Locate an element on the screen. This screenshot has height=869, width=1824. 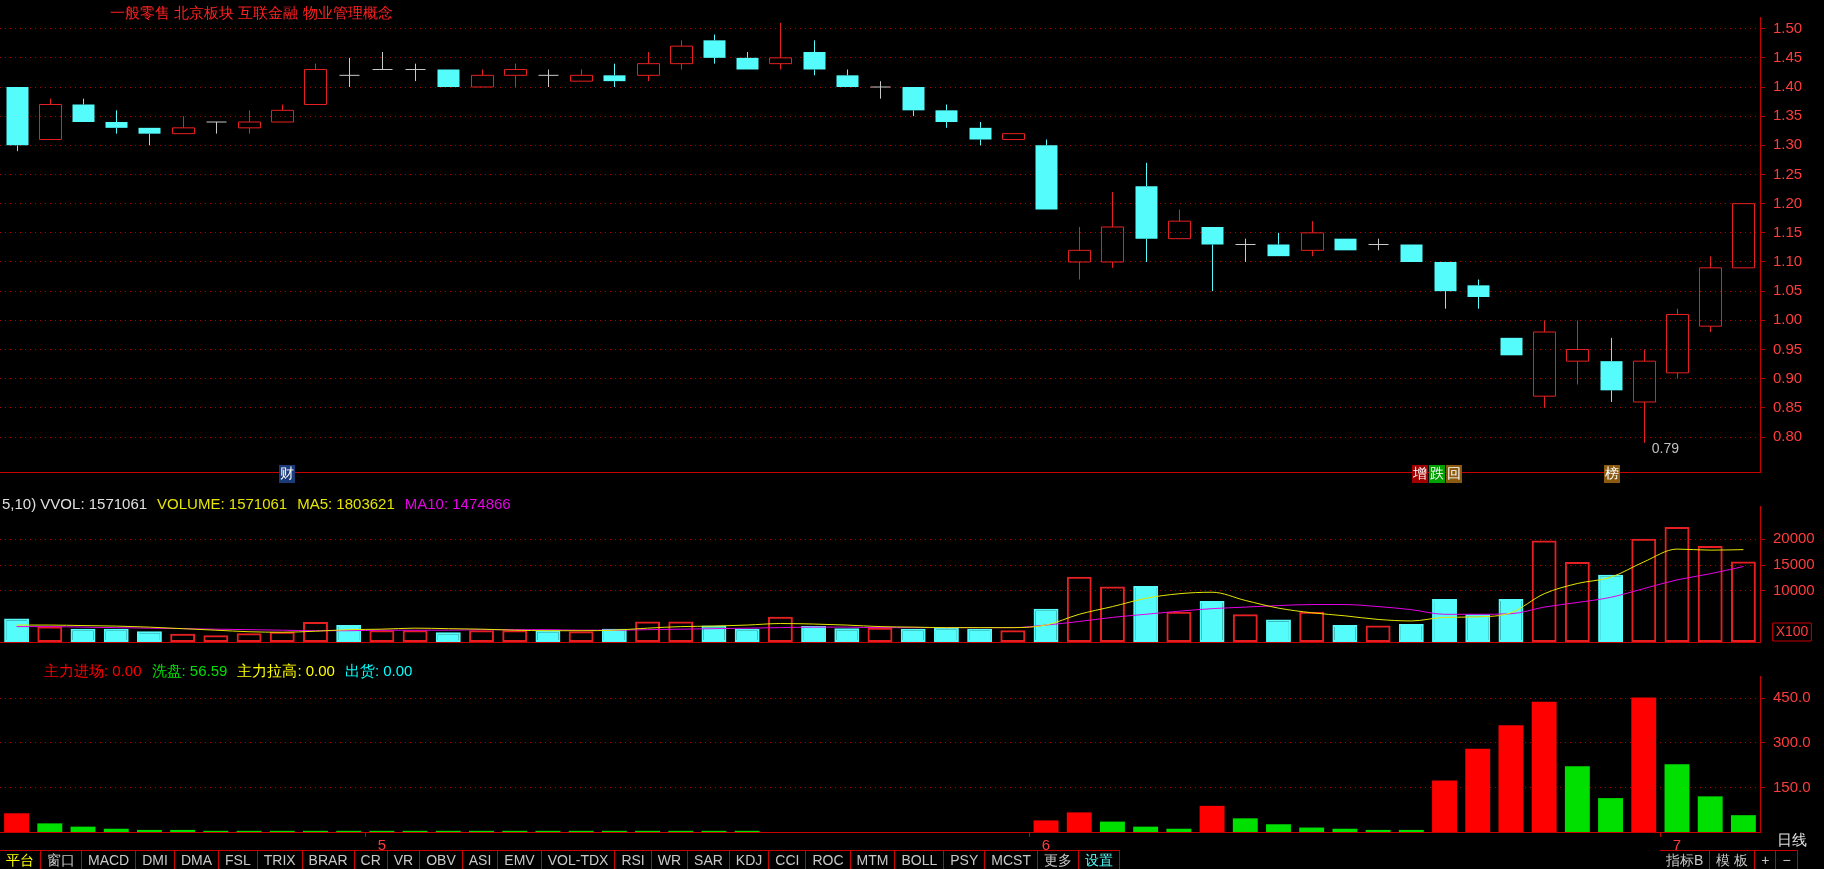
y-tick-label: 1.05 is located at coordinates (1788, 290).